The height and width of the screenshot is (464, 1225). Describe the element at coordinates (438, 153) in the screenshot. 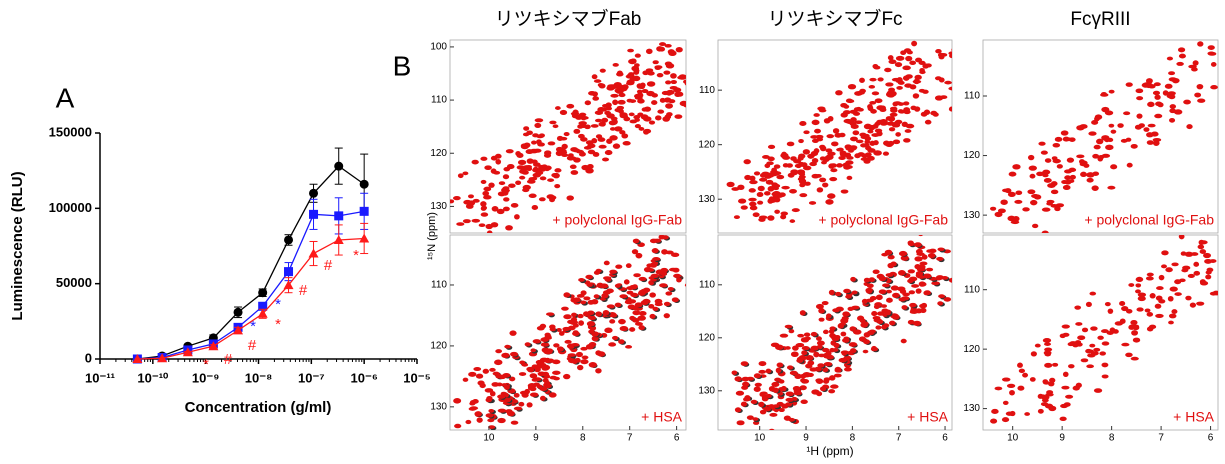

I see `y-tick-label: 120` at that location.